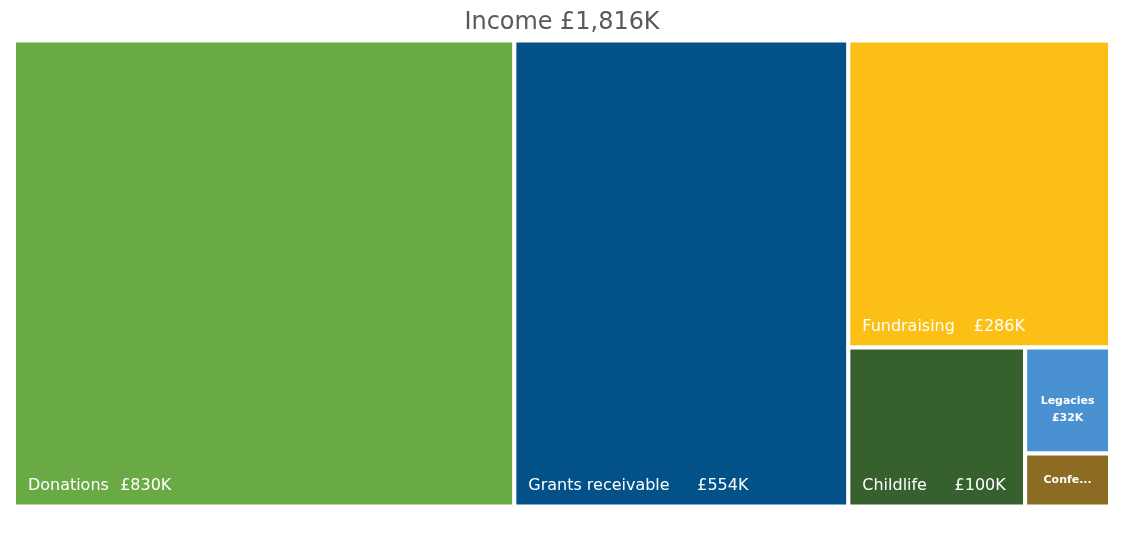 The height and width of the screenshot is (555, 1124). Describe the element at coordinates (999, 325) in the screenshot. I see `data-label: £286K` at that location.